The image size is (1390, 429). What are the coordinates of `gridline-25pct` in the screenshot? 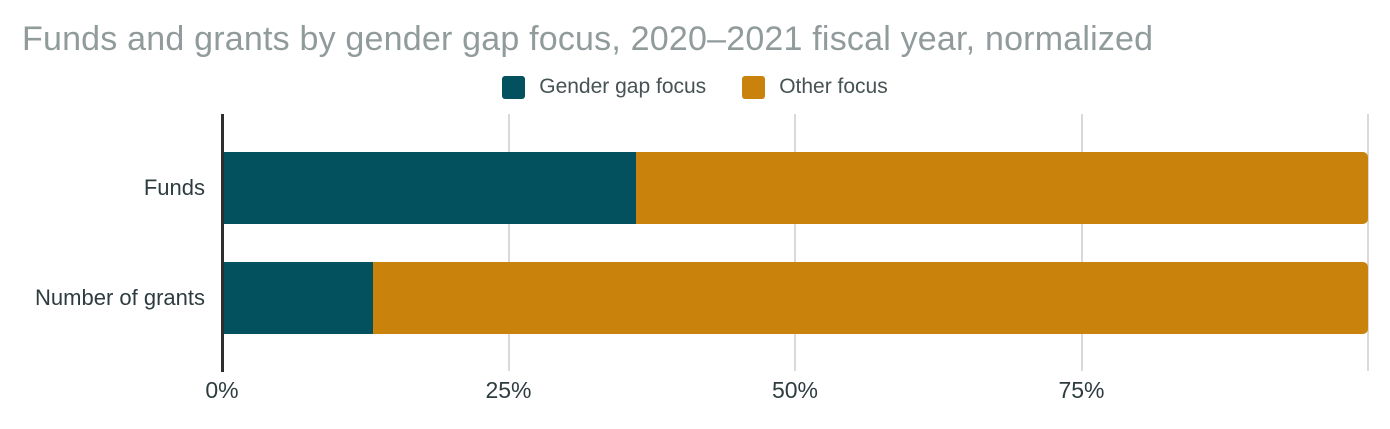 It's located at (508, 242).